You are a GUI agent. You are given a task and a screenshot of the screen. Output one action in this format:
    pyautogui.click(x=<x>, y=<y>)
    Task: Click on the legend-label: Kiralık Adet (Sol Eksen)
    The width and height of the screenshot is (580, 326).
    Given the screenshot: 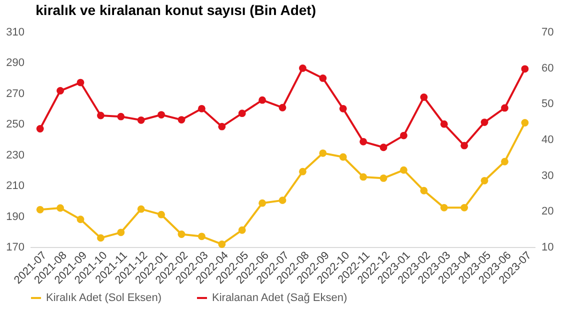 What is the action you would take?
    pyautogui.click(x=104, y=298)
    